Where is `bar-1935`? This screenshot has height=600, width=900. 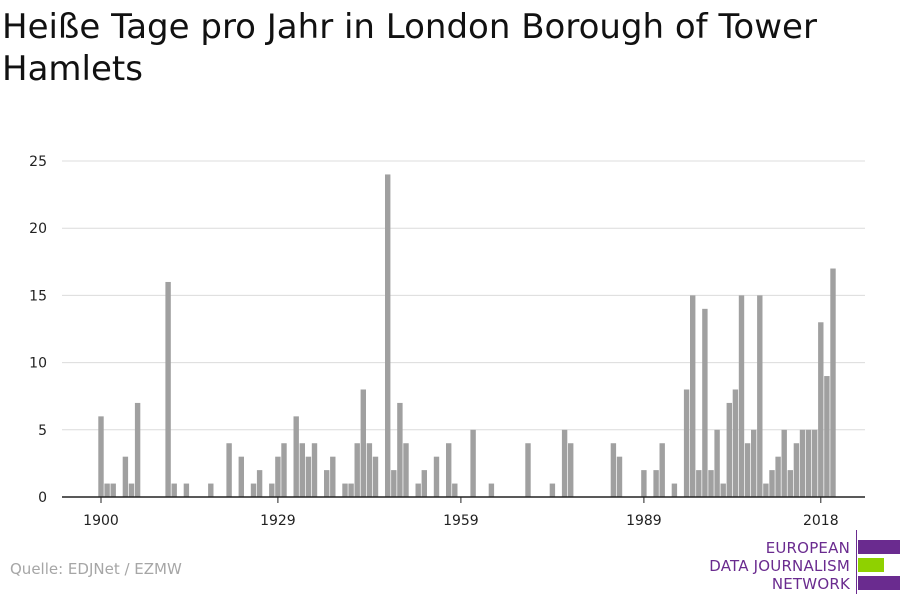
bar-1935 is located at coordinates (314, 470).